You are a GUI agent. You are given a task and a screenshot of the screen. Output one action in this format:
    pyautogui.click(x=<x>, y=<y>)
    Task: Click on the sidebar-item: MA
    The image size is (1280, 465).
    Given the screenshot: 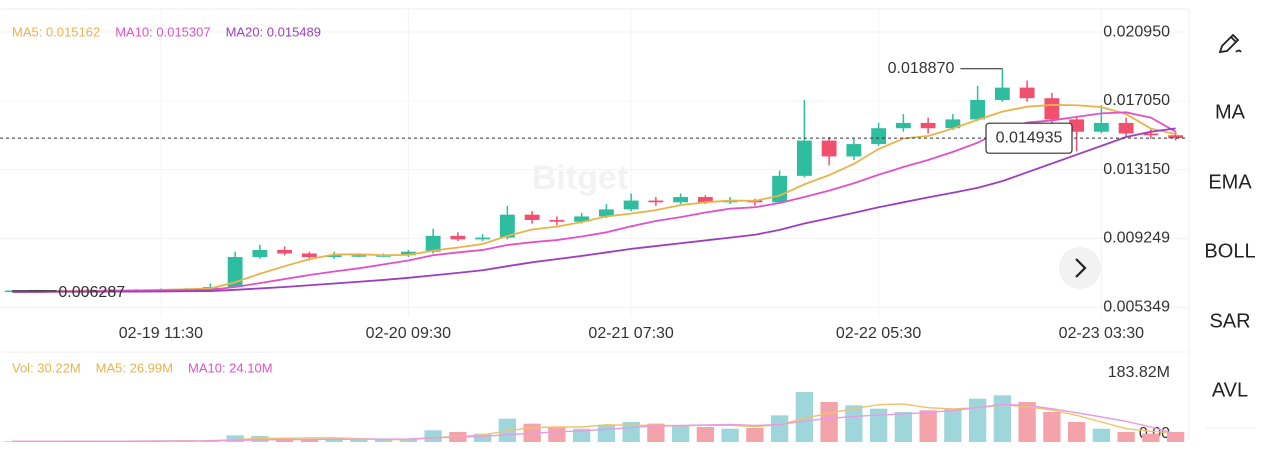 What is the action you would take?
    pyautogui.click(x=1230, y=112)
    